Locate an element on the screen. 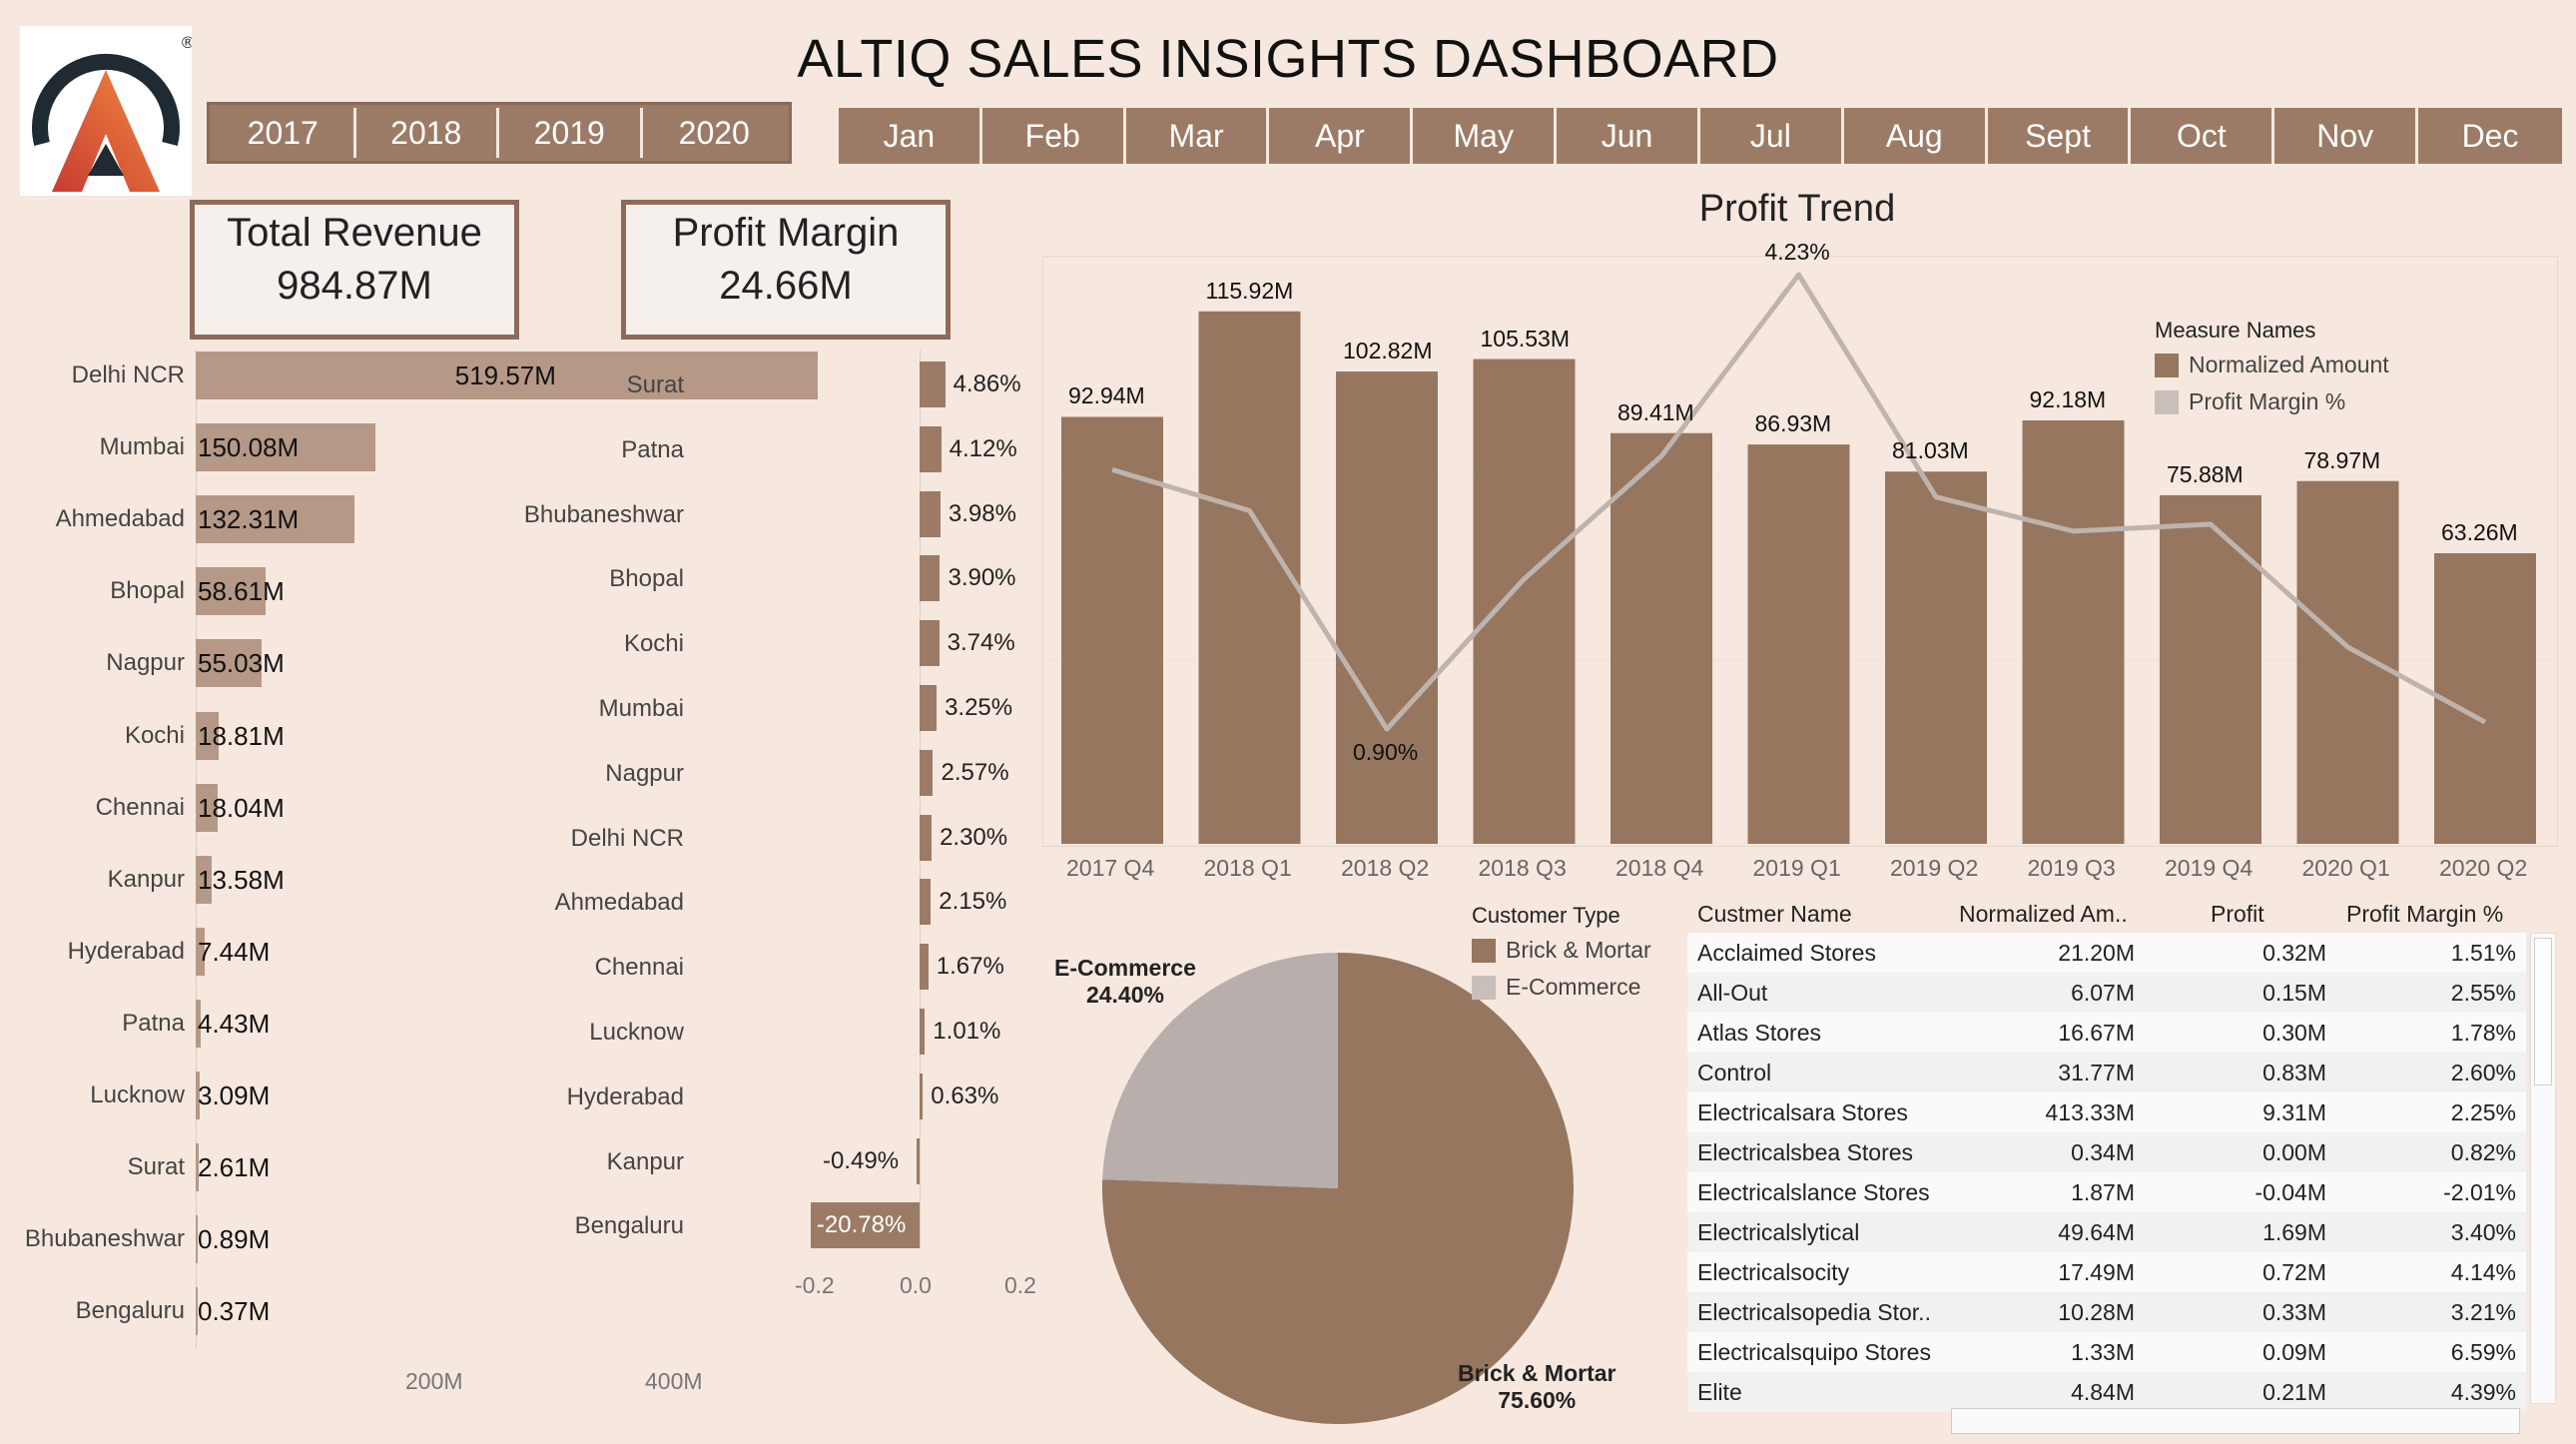  legend-brick-mortar: Brick & Mortar is located at coordinates (1561, 950).